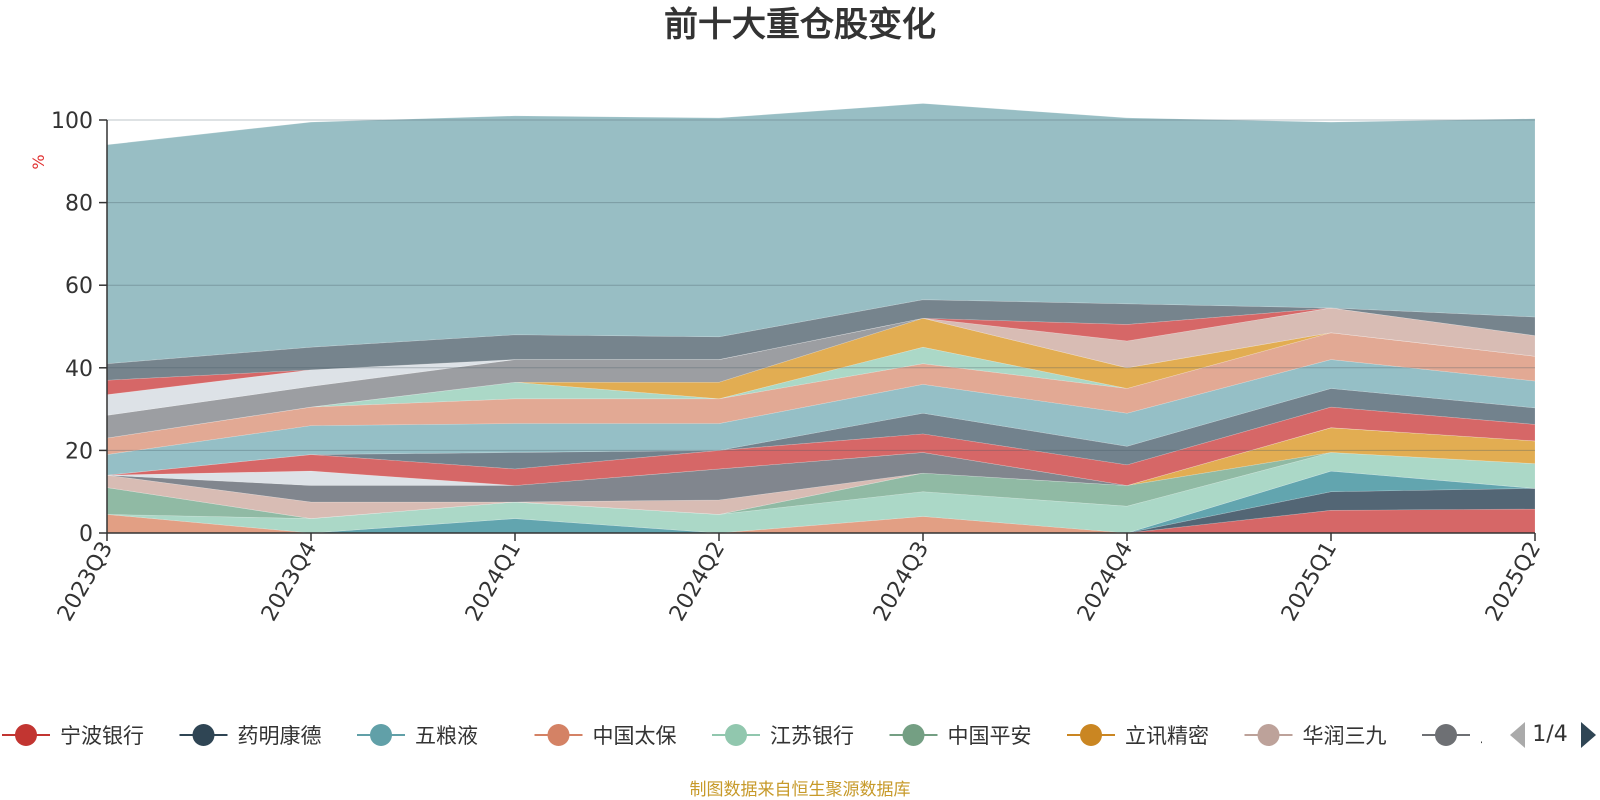  I want to click on chart-title: 前十大重仓股变化, so click(800, 25).